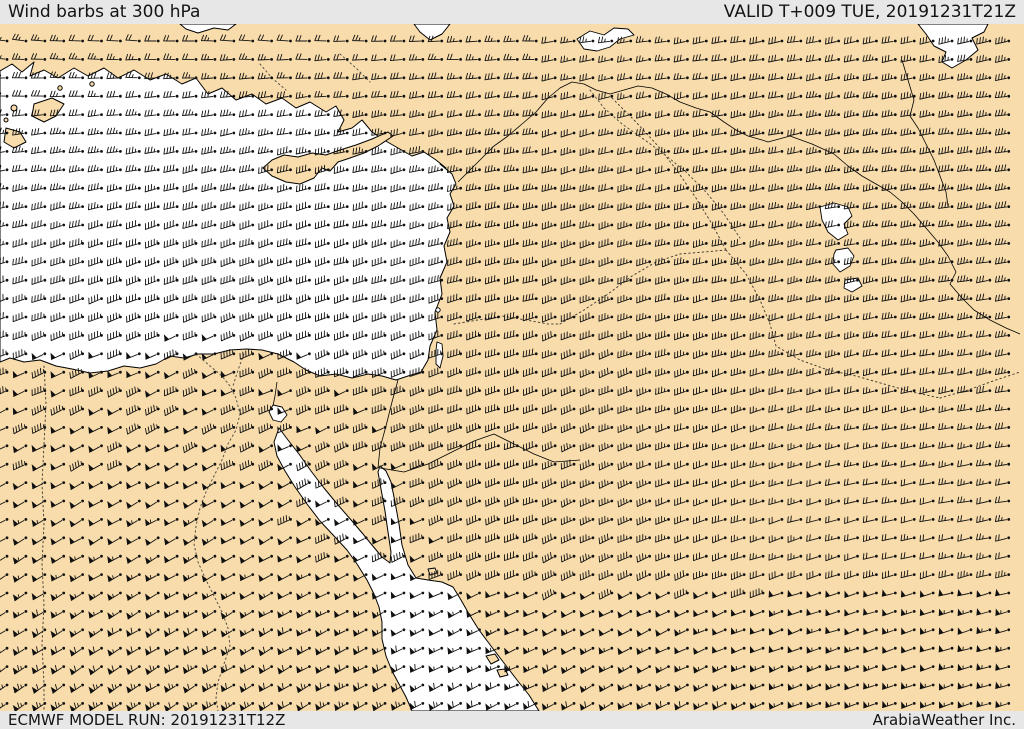 The height and width of the screenshot is (729, 1024). Describe the element at coordinates (858, 196) in the screenshot. I see `turkey-iraq-iran-border` at that location.